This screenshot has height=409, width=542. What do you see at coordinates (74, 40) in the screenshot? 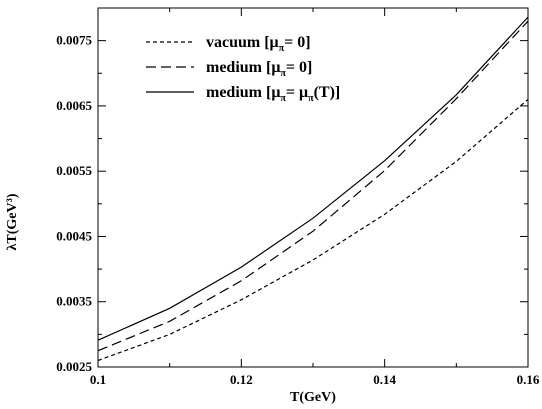
I see `y-tick-label: 0.0075` at bounding box center [74, 40].